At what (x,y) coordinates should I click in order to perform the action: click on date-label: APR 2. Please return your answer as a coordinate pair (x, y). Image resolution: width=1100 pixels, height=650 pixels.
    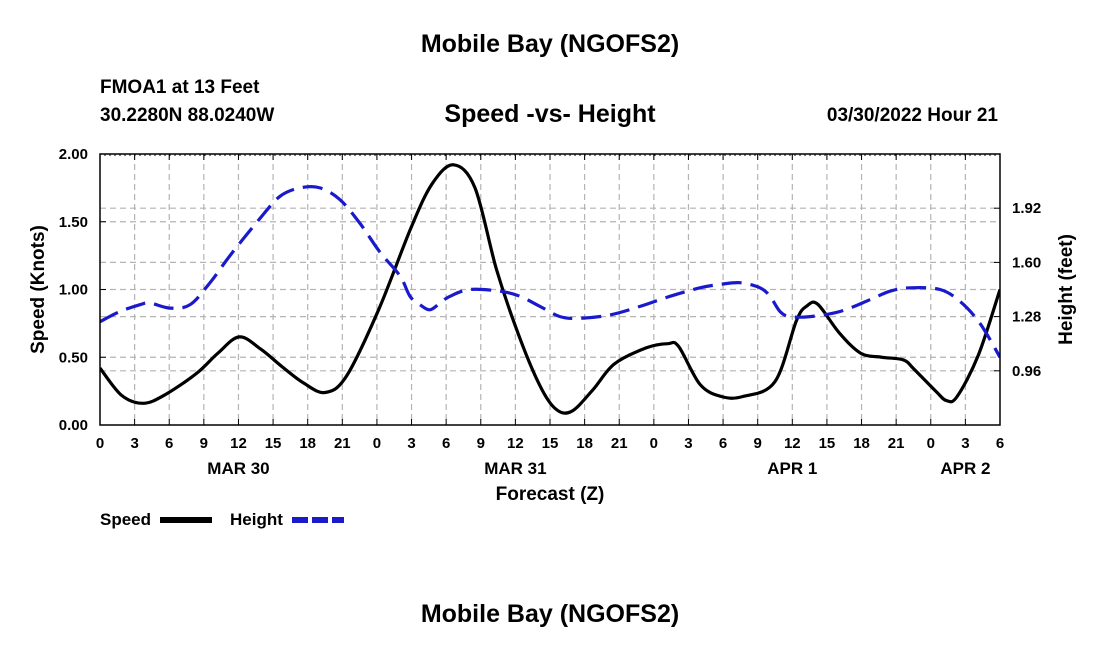
    Looking at the image, I should click on (965, 468).